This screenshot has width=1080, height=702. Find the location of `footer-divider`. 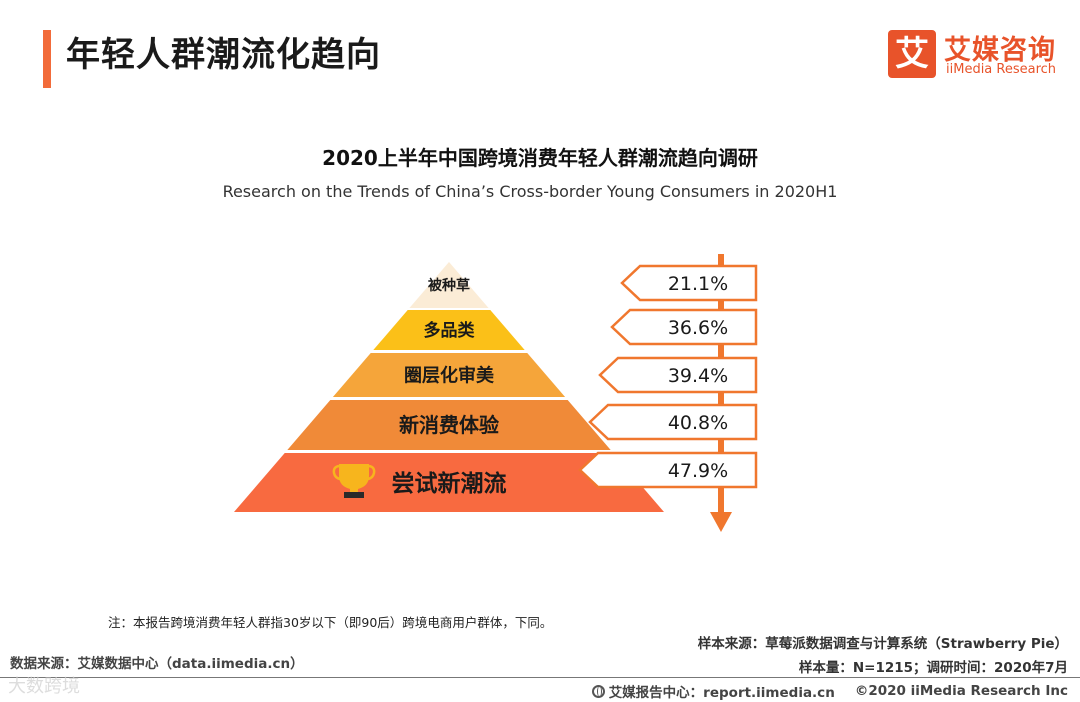

footer-divider is located at coordinates (540, 677).